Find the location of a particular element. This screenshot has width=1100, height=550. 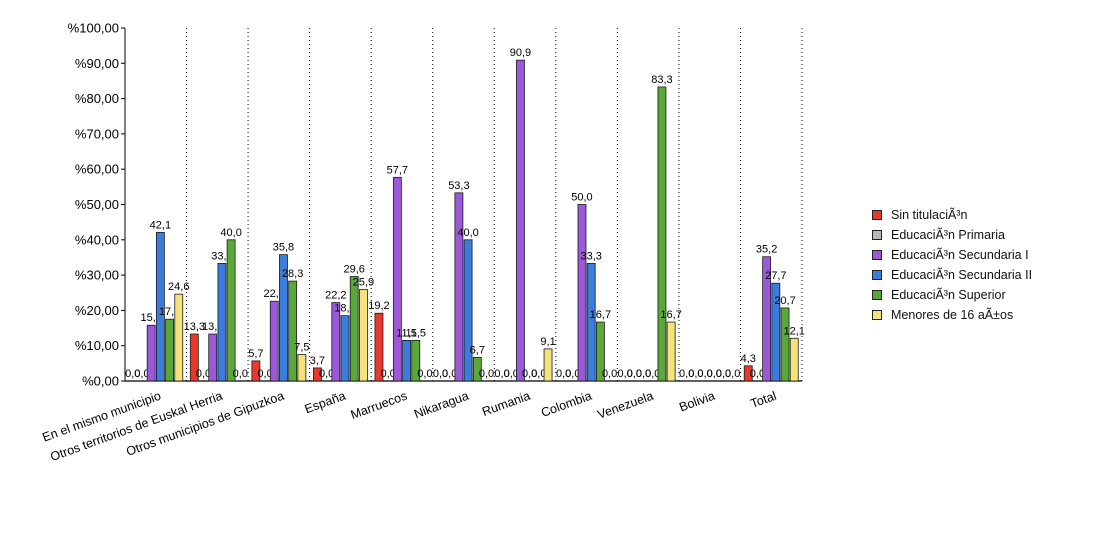

data-label: 42,1 is located at coordinates (160, 225).